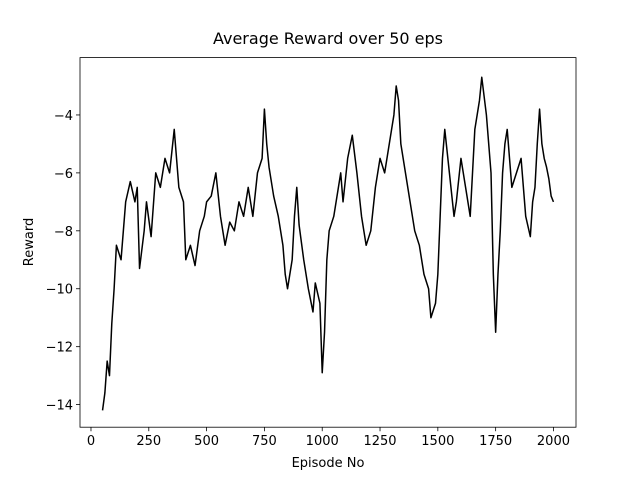 This screenshot has height=480, width=640. What do you see at coordinates (322, 441) in the screenshot?
I see `x-tick-label: 1000` at bounding box center [322, 441].